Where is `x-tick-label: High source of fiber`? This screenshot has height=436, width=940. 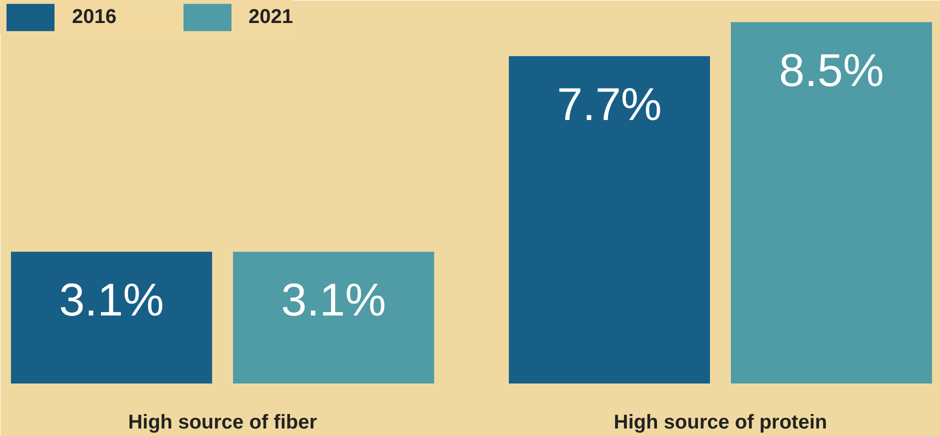
x-tick-label: High source of fiber is located at coordinates (223, 423).